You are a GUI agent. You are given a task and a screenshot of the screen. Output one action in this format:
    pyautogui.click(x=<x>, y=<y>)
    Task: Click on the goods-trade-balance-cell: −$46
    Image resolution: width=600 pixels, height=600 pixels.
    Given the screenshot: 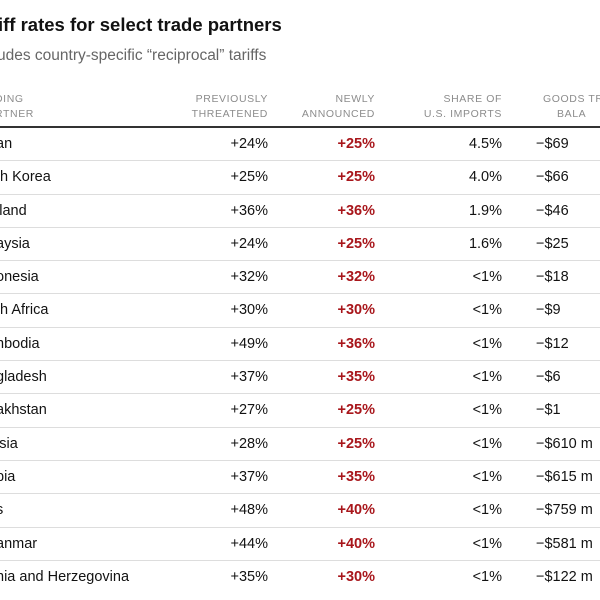 What is the action you would take?
    pyautogui.click(x=552, y=210)
    